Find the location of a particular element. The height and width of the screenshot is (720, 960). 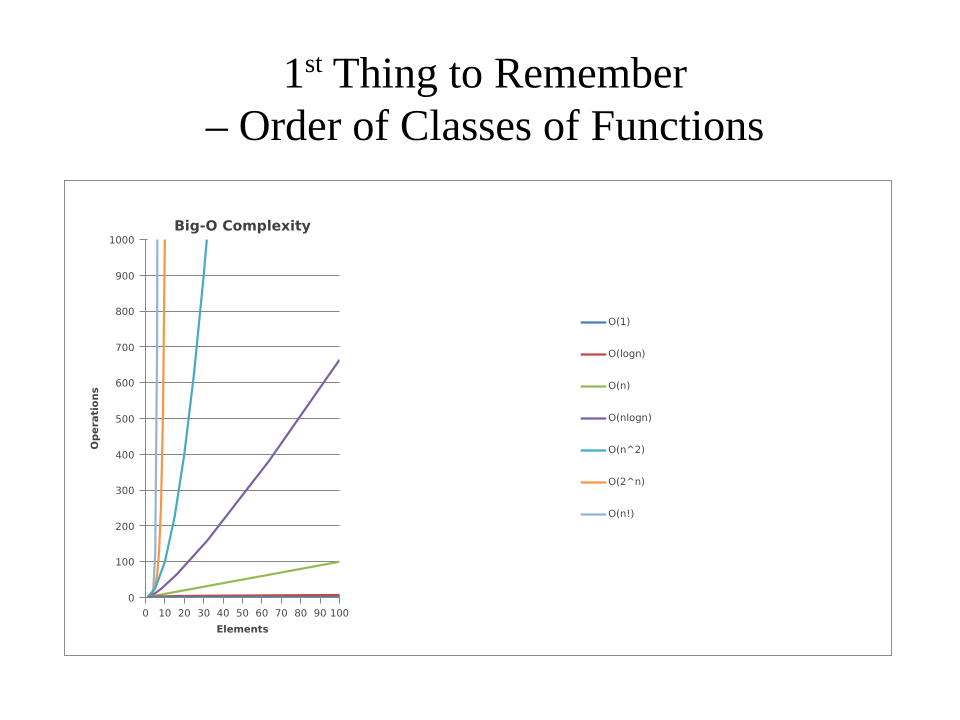

x-tick-label: 40 is located at coordinates (223, 614).